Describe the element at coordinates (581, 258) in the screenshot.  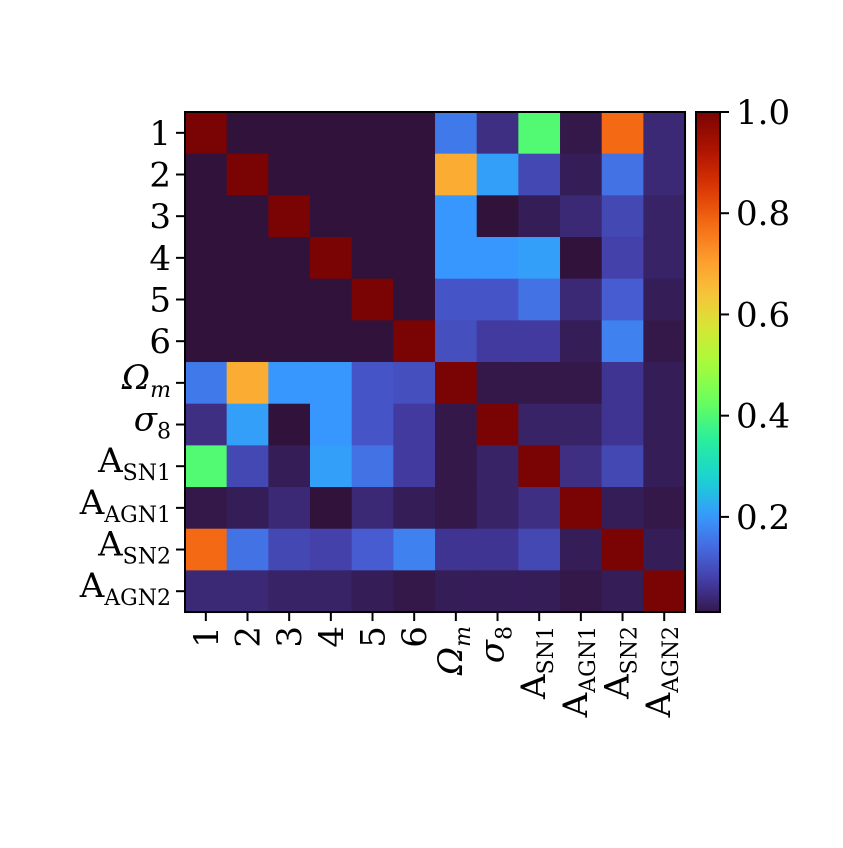
I see `heatmap-cell-r4-c10` at that location.